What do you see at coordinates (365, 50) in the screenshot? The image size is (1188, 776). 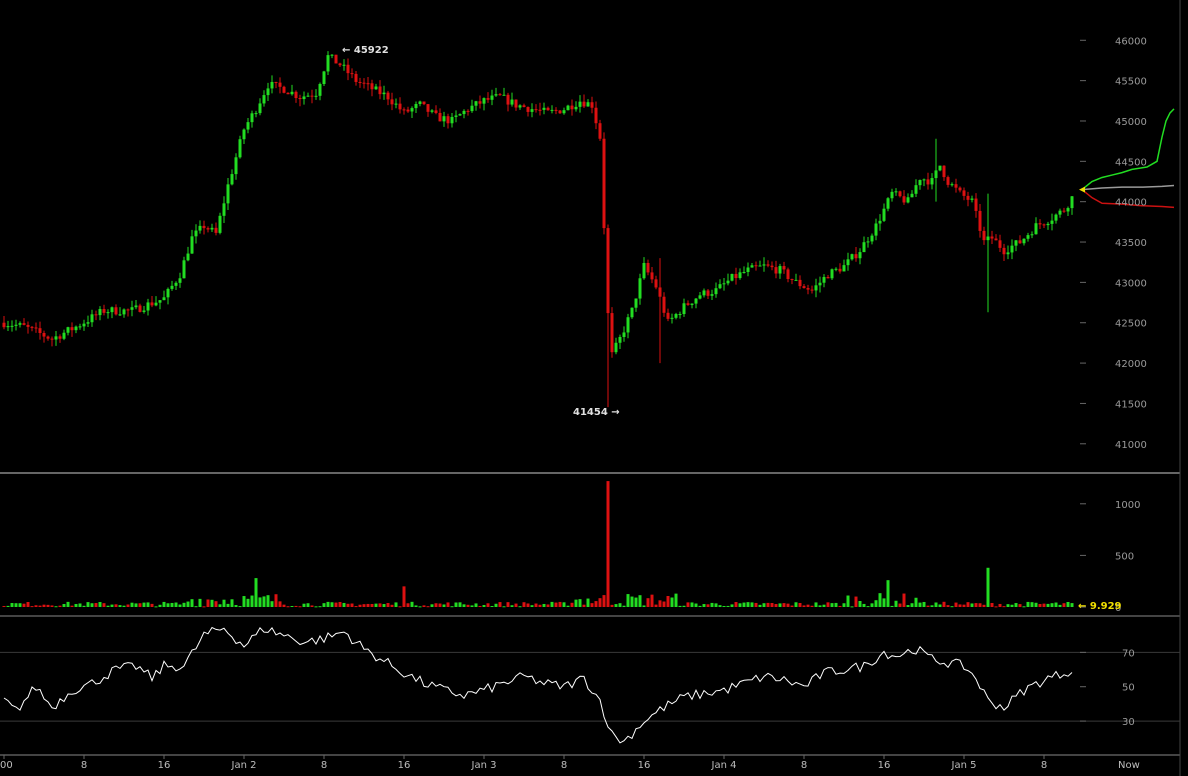 I see `high-annotation: ← 45922` at bounding box center [365, 50].